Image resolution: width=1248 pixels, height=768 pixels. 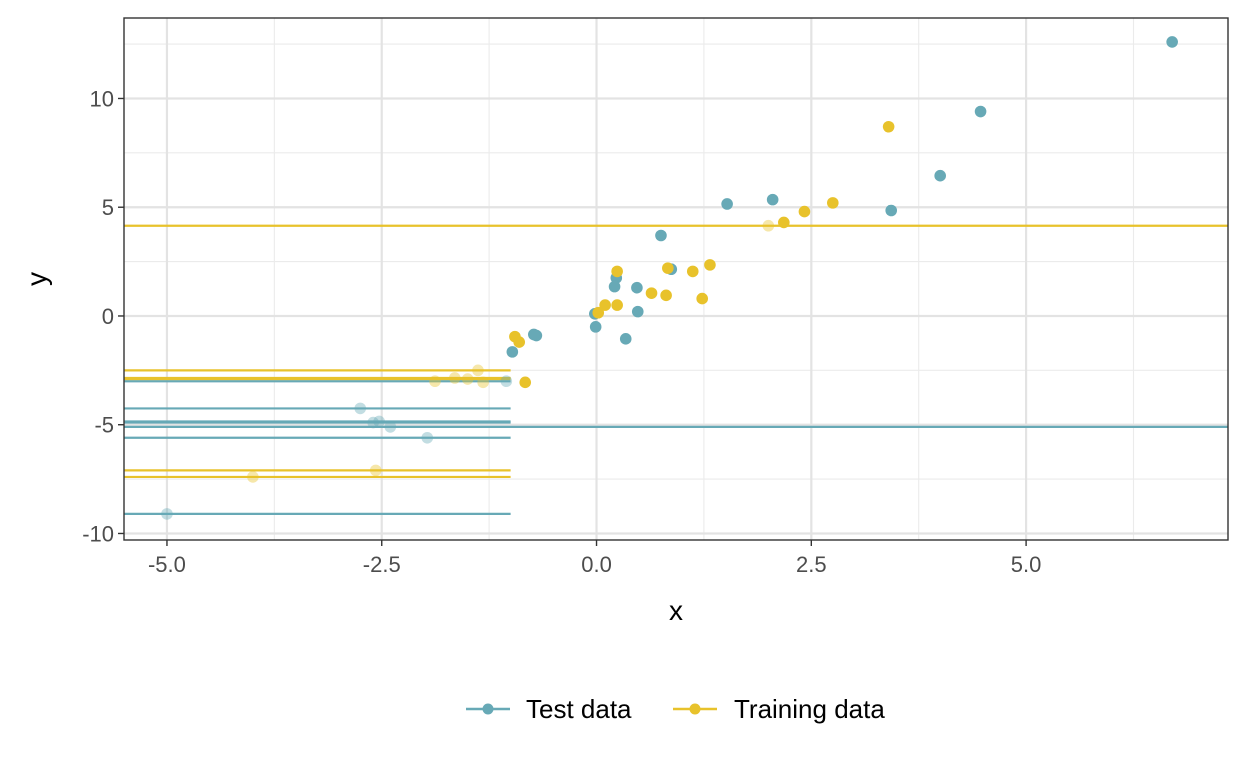 I want to click on legend-item-test-data: Test data, so click(x=549, y=709).